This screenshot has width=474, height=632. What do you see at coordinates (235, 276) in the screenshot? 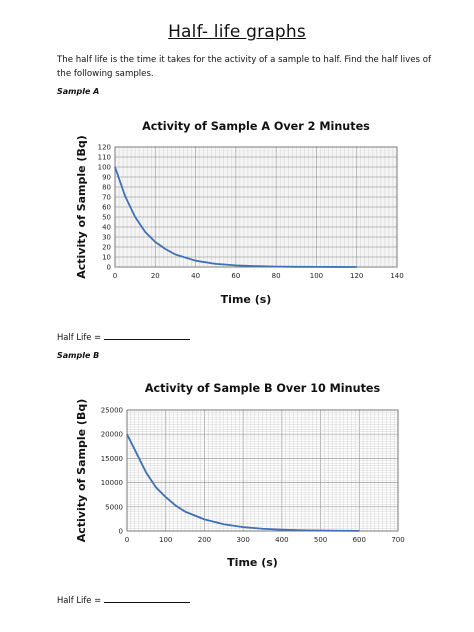
I see `x-tick-label: 60` at bounding box center [235, 276].